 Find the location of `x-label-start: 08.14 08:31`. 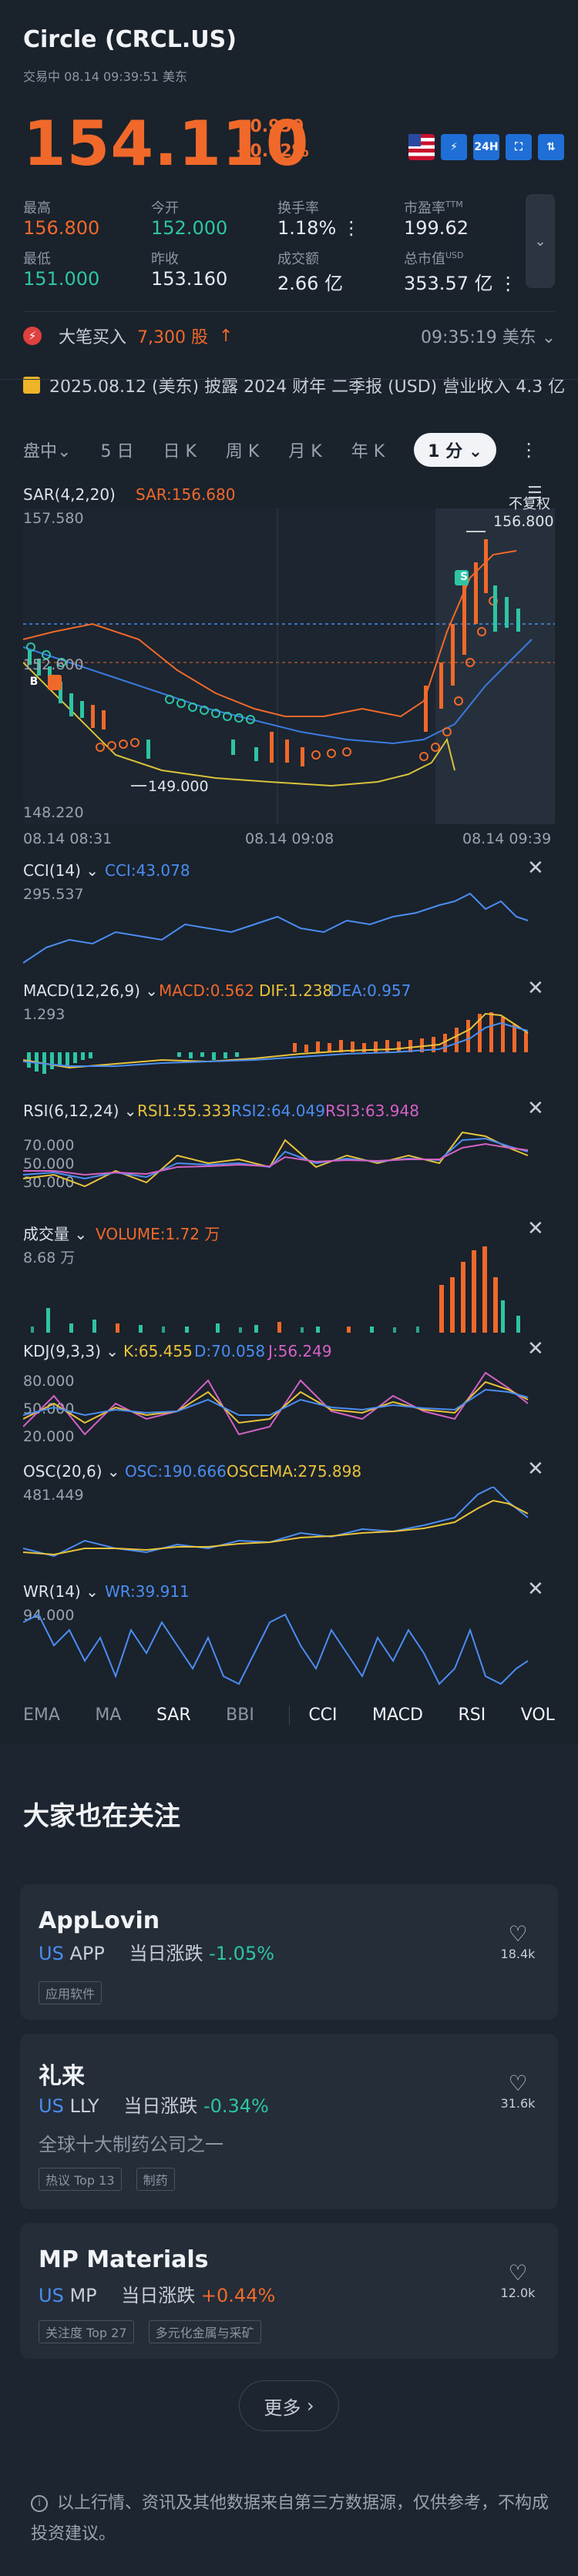

x-label-start: 08.14 08:31 is located at coordinates (68, 838).